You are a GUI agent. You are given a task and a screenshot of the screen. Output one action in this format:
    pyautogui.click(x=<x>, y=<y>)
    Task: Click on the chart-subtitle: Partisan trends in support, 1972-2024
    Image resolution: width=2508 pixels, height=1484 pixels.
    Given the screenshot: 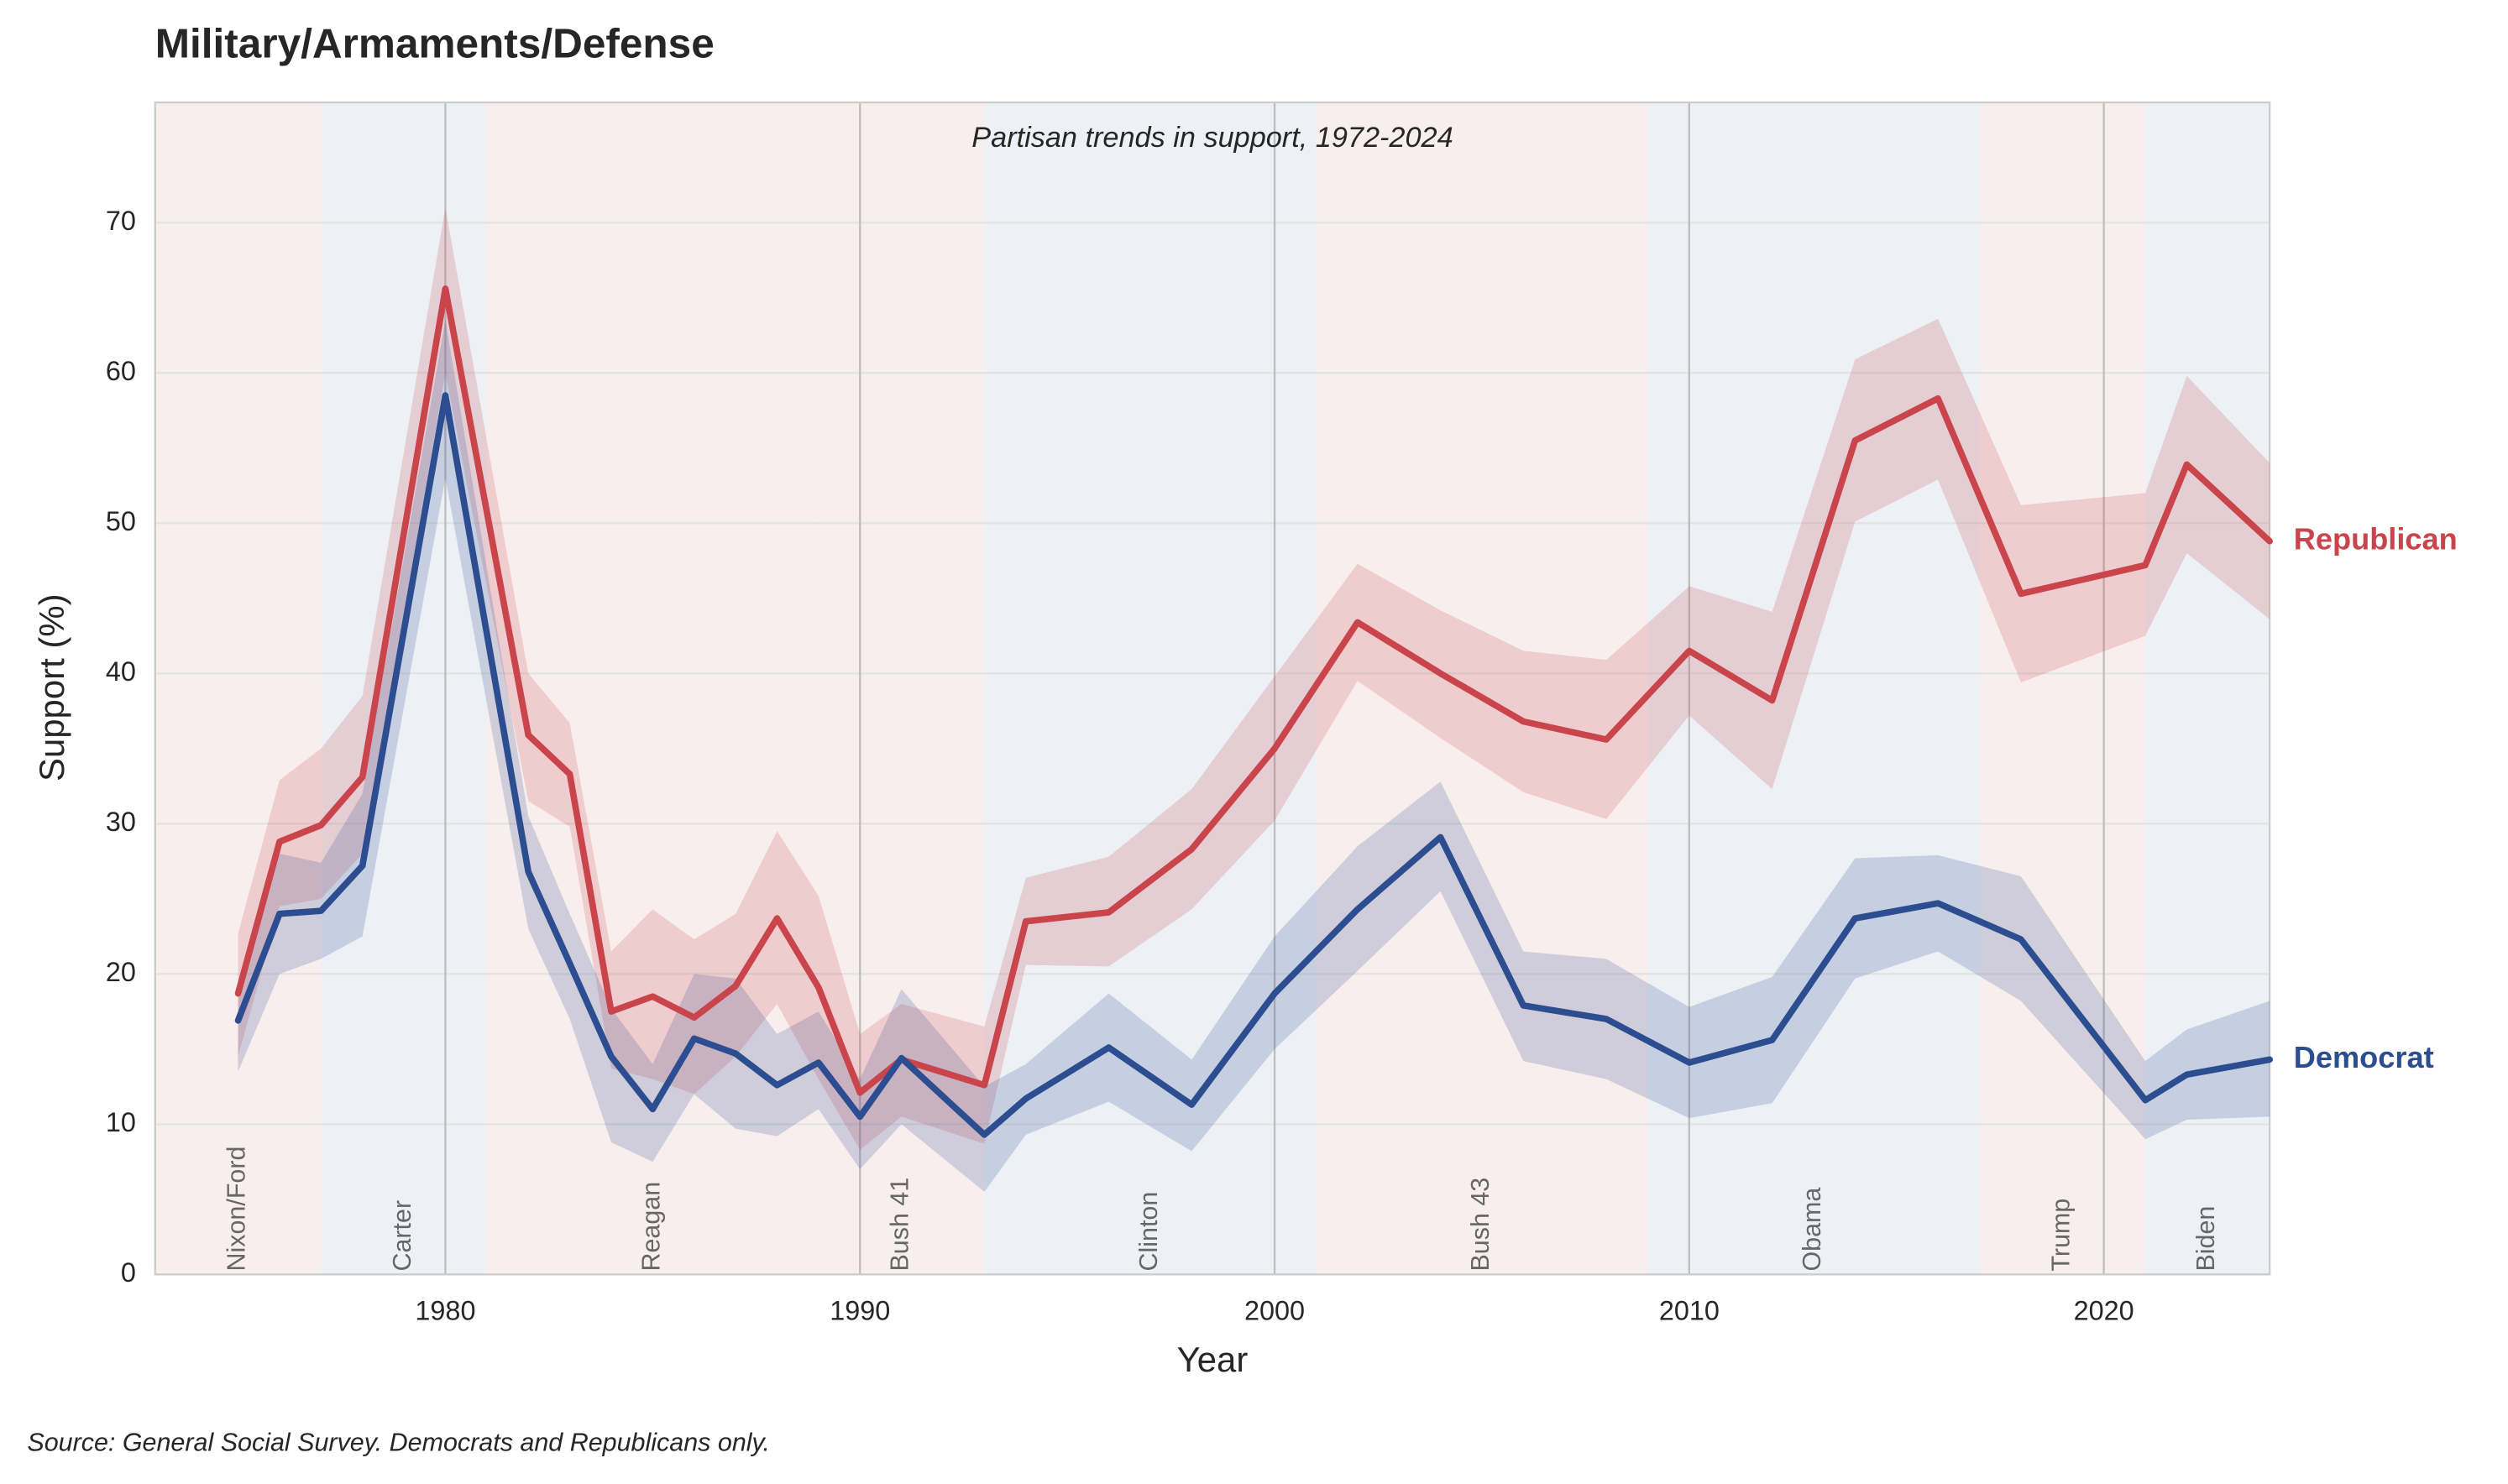 What is the action you would take?
    pyautogui.click(x=1212, y=138)
    